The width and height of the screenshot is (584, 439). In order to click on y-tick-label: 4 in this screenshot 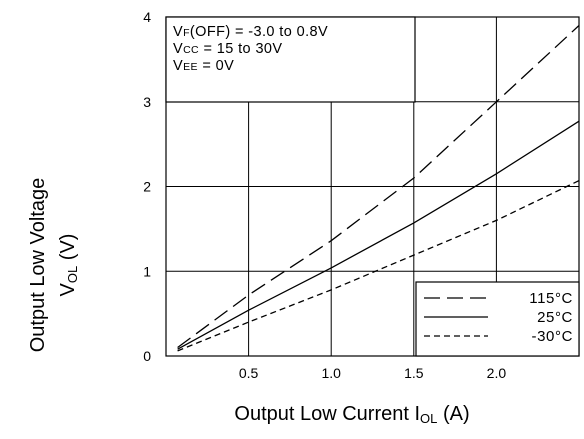, I will do `click(147, 17)`.